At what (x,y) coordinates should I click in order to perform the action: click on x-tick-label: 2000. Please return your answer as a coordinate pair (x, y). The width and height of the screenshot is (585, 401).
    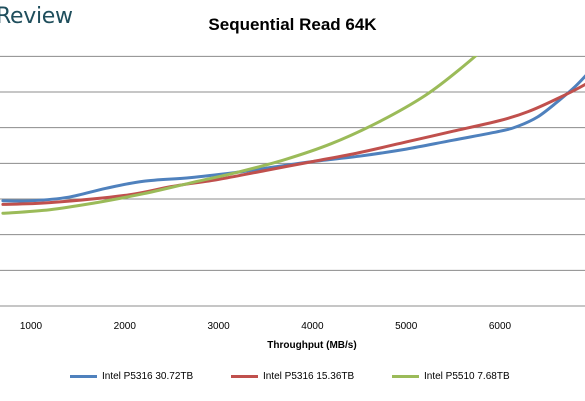
    Looking at the image, I should click on (125, 326).